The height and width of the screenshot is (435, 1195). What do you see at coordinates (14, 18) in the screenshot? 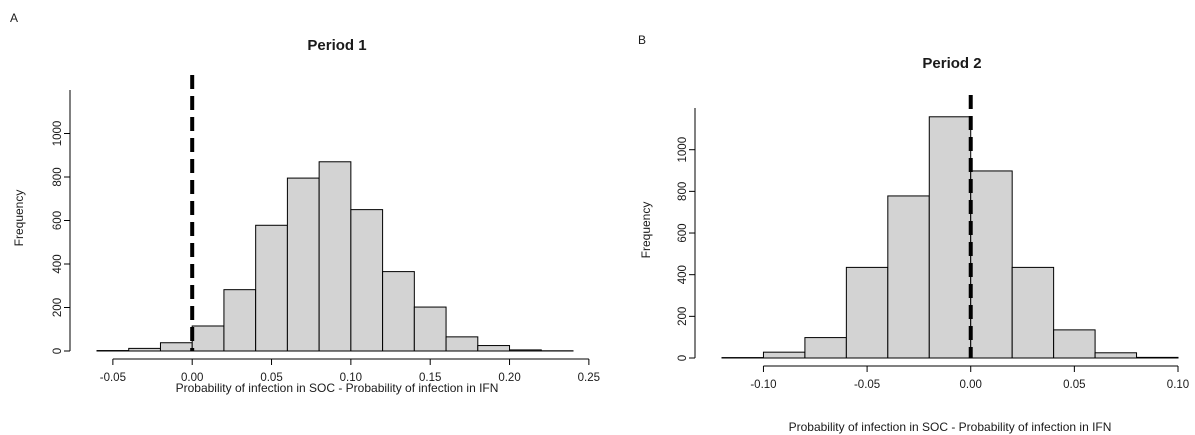
I see `panel-a-label: A` at bounding box center [14, 18].